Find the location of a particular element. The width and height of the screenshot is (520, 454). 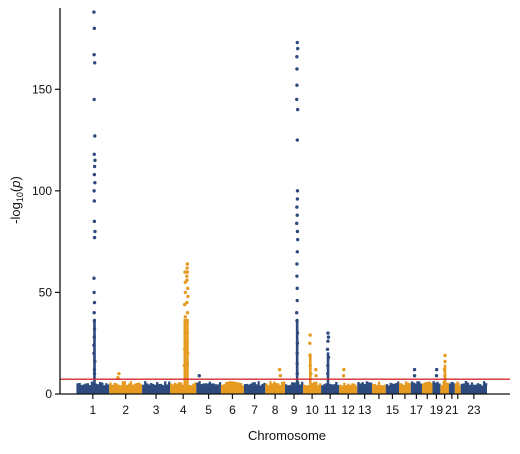

baseline-band-layer is located at coordinates (281, 387).